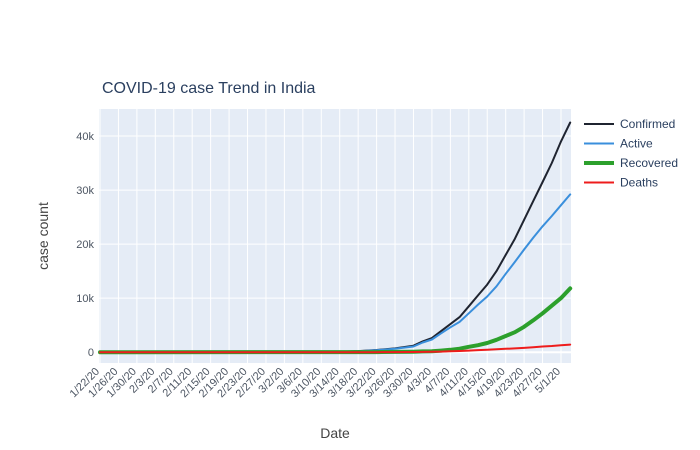 The height and width of the screenshot is (450, 700). I want to click on chart-title: COVID-19 case Trend in India, so click(209, 88).